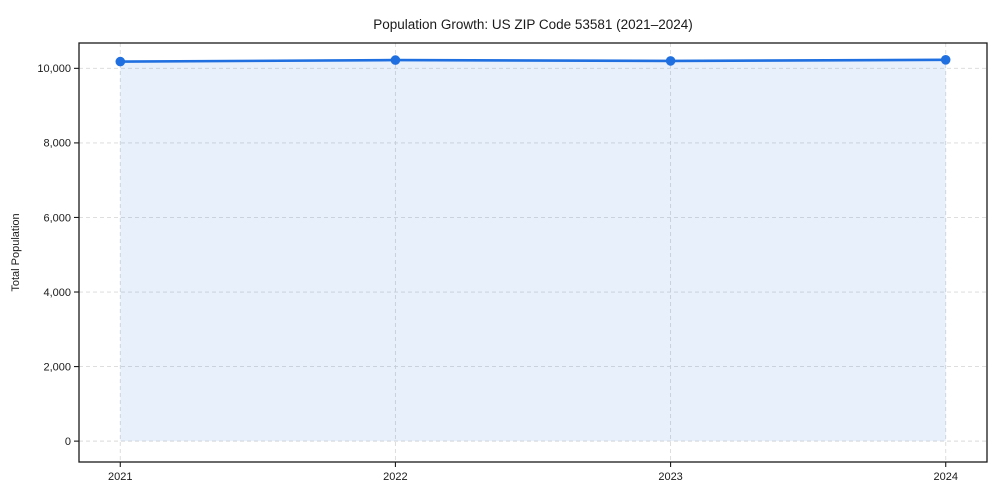  I want to click on x-tick-label: 2024, so click(945, 477).